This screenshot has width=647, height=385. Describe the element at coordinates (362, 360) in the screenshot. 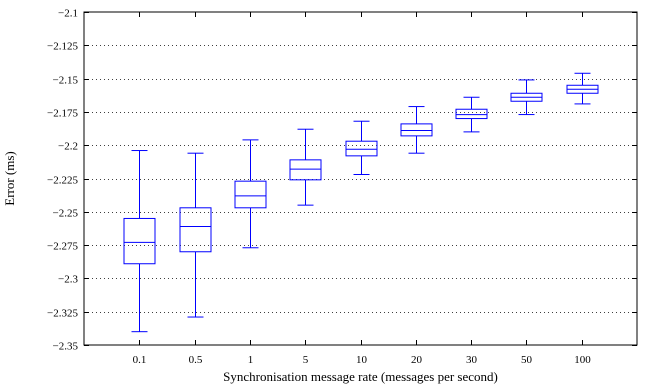

I see `x-tick-label: 10` at that location.